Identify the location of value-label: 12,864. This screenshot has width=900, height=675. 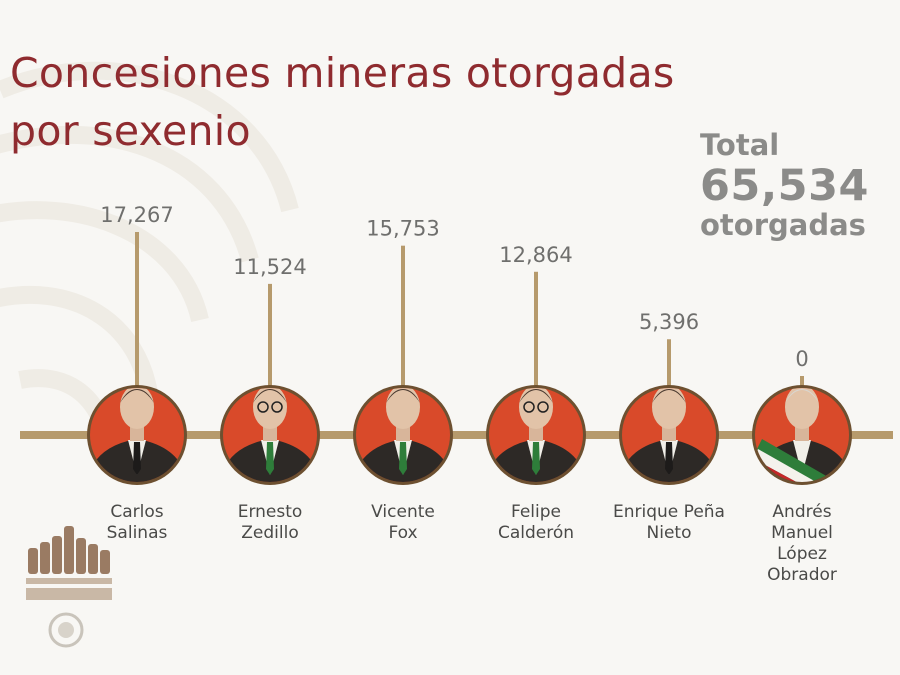
(535, 255).